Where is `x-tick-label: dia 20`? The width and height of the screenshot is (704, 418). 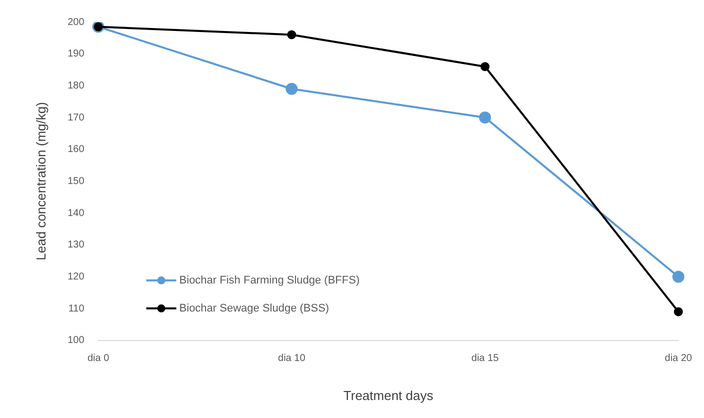
x-tick-label: dia 20 is located at coordinates (678, 358).